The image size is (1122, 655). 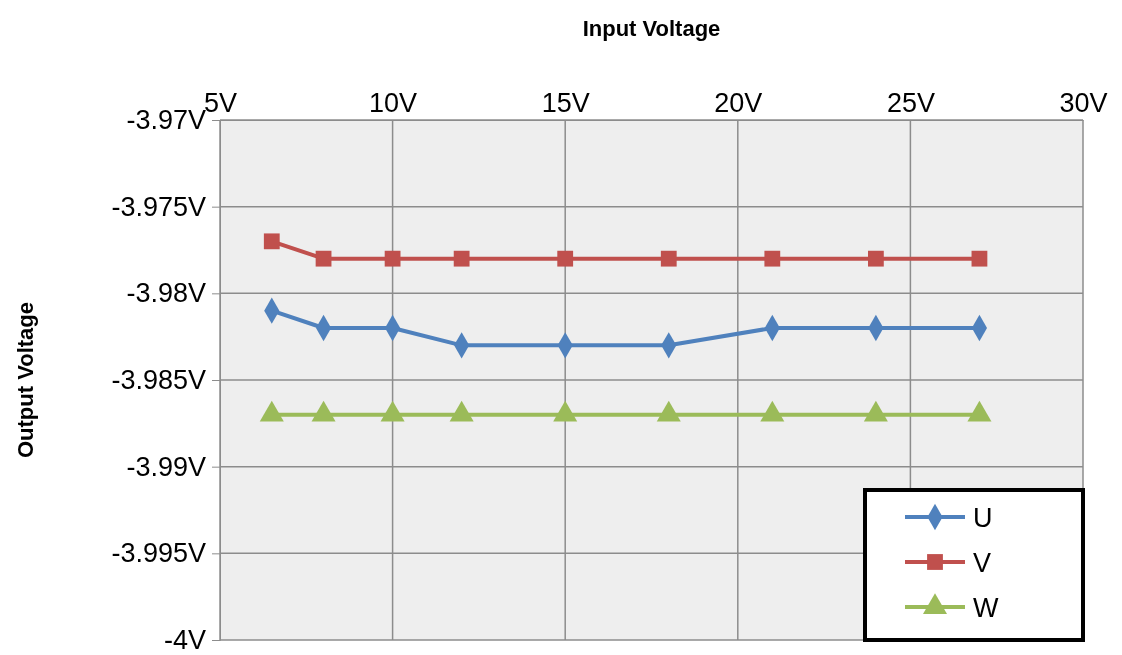 I want to click on y-axis-title: Output Voltage, so click(x=25, y=380).